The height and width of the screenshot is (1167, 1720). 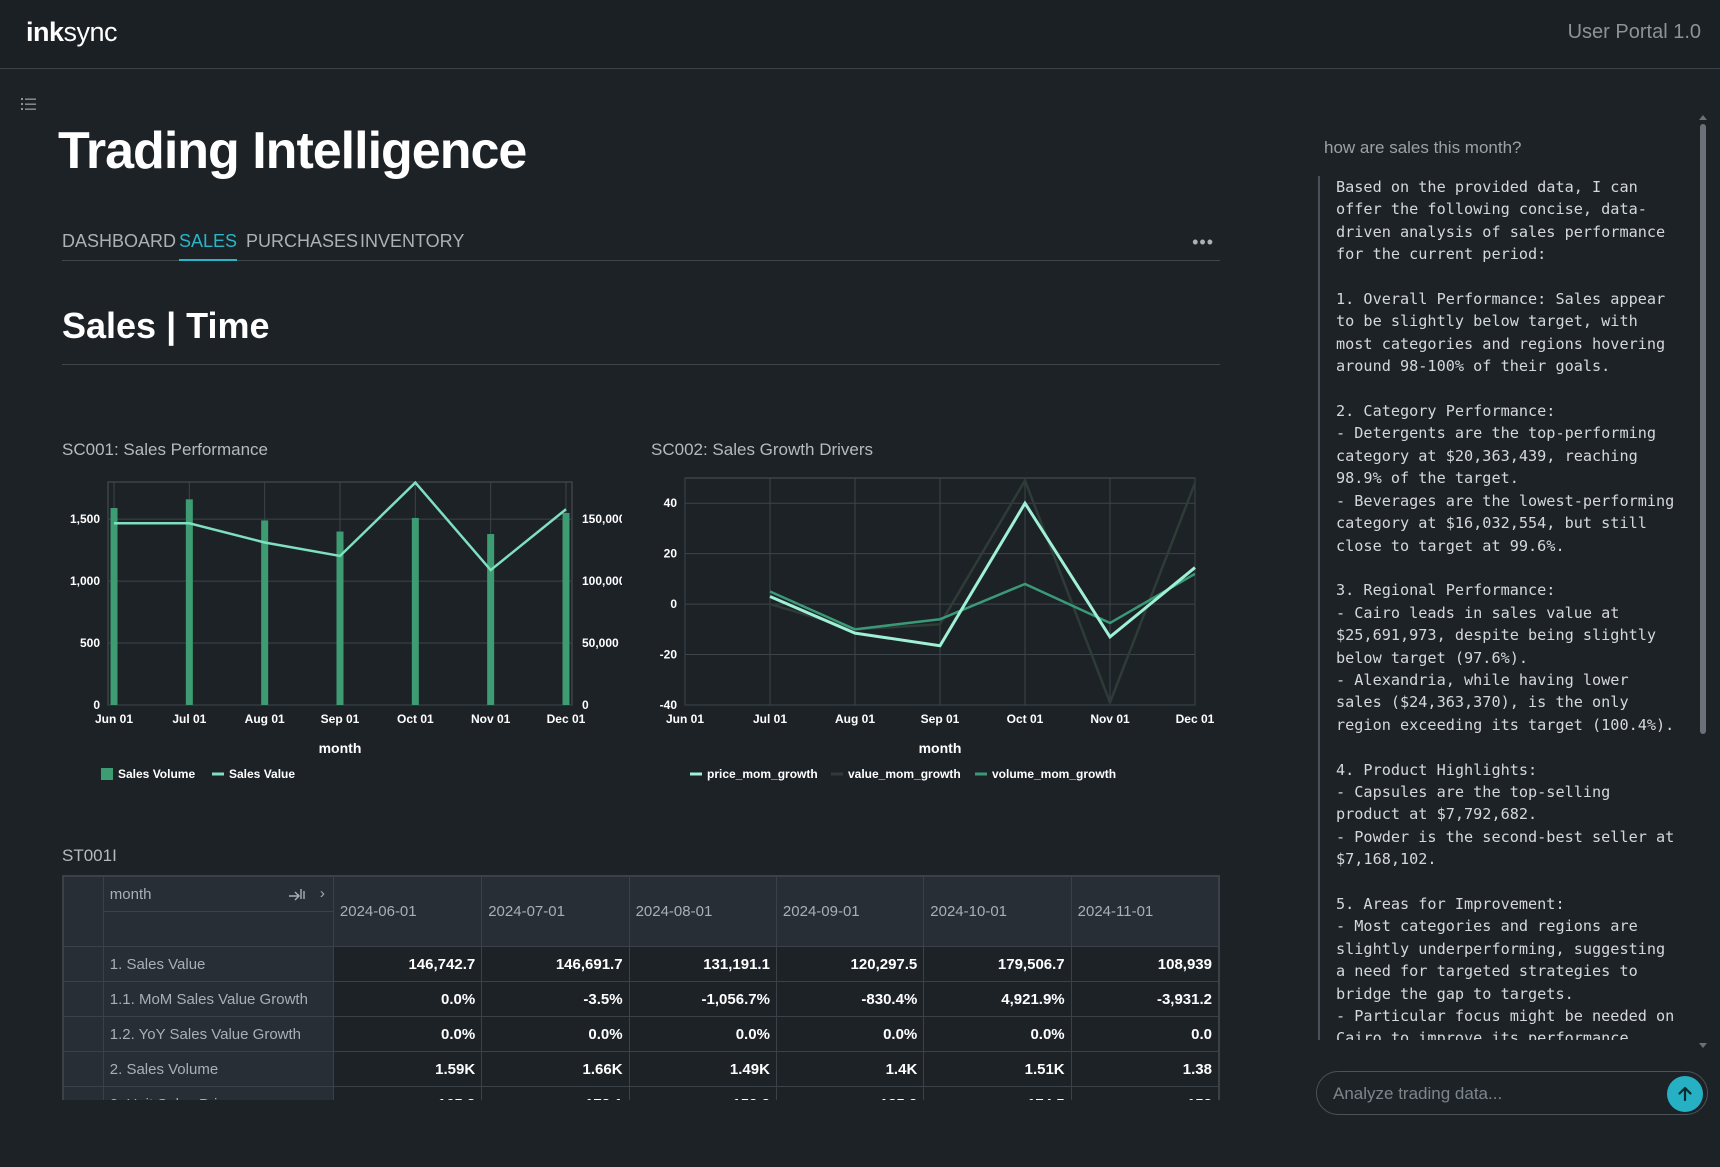 I want to click on sort-icon, so click(x=297, y=897).